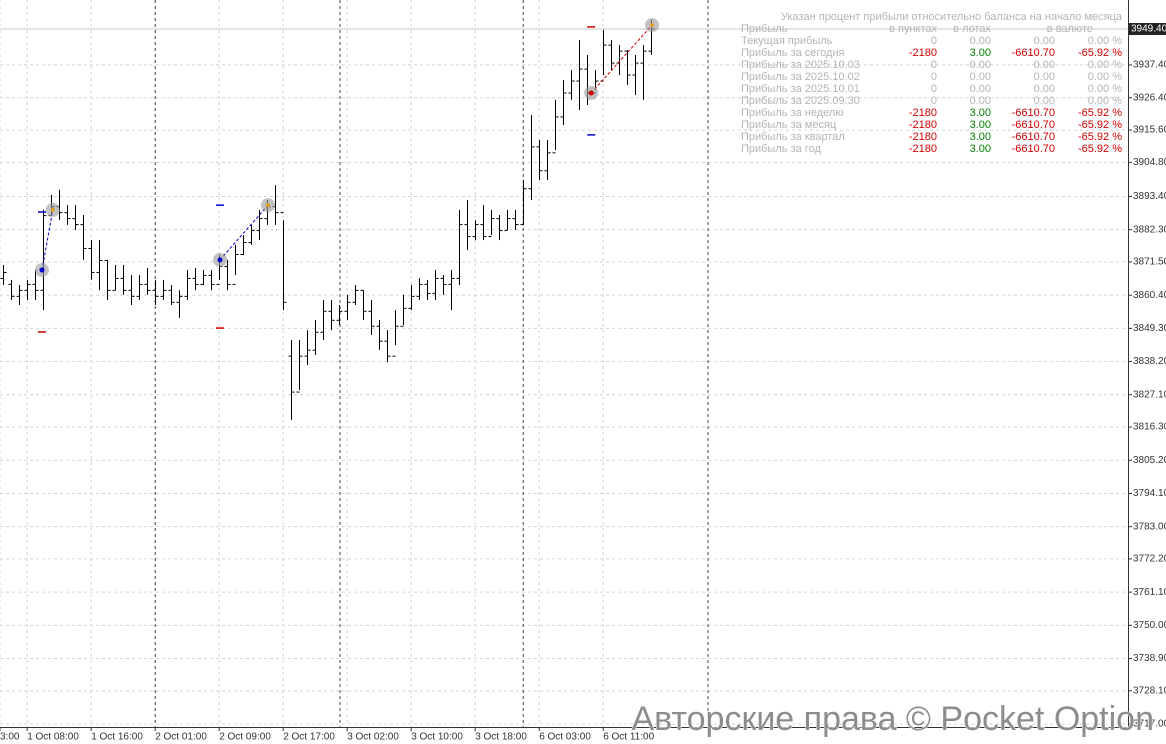 Image resolution: width=1166 pixels, height=744 pixels. Describe the element at coordinates (793, 137) in the screenshot. I see `table-row-label: Прибыль за квартал` at that location.